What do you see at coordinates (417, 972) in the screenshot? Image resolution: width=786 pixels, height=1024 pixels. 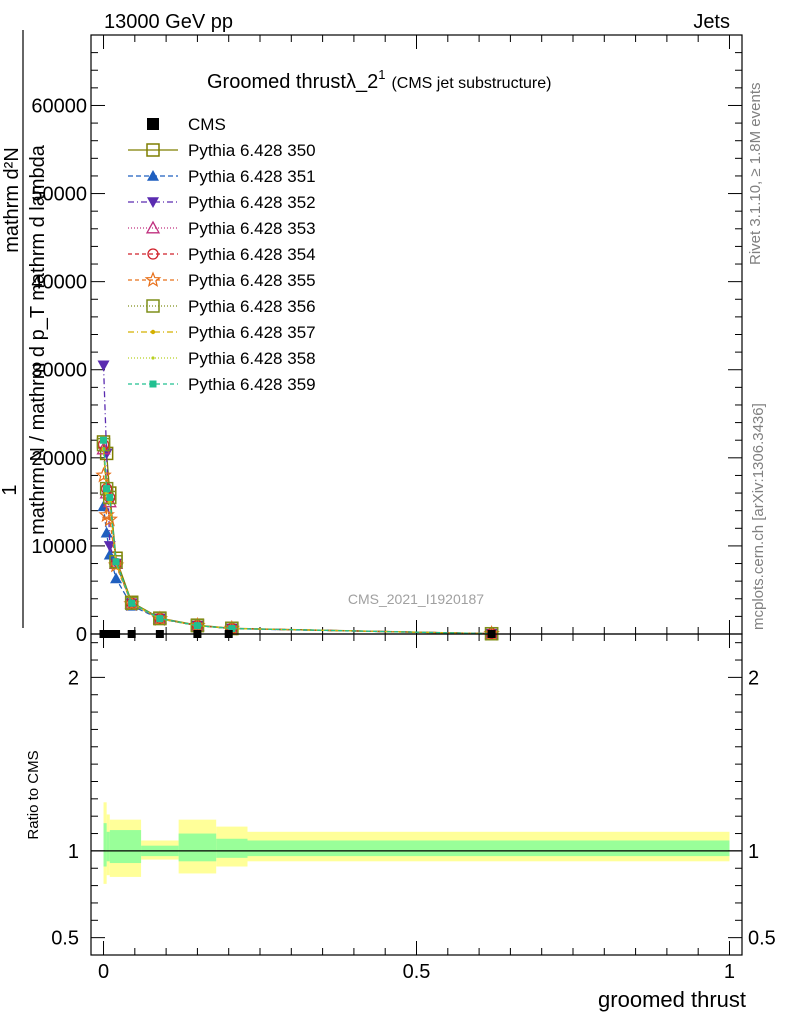 I see `x-tick-label: 0.5` at bounding box center [417, 972].